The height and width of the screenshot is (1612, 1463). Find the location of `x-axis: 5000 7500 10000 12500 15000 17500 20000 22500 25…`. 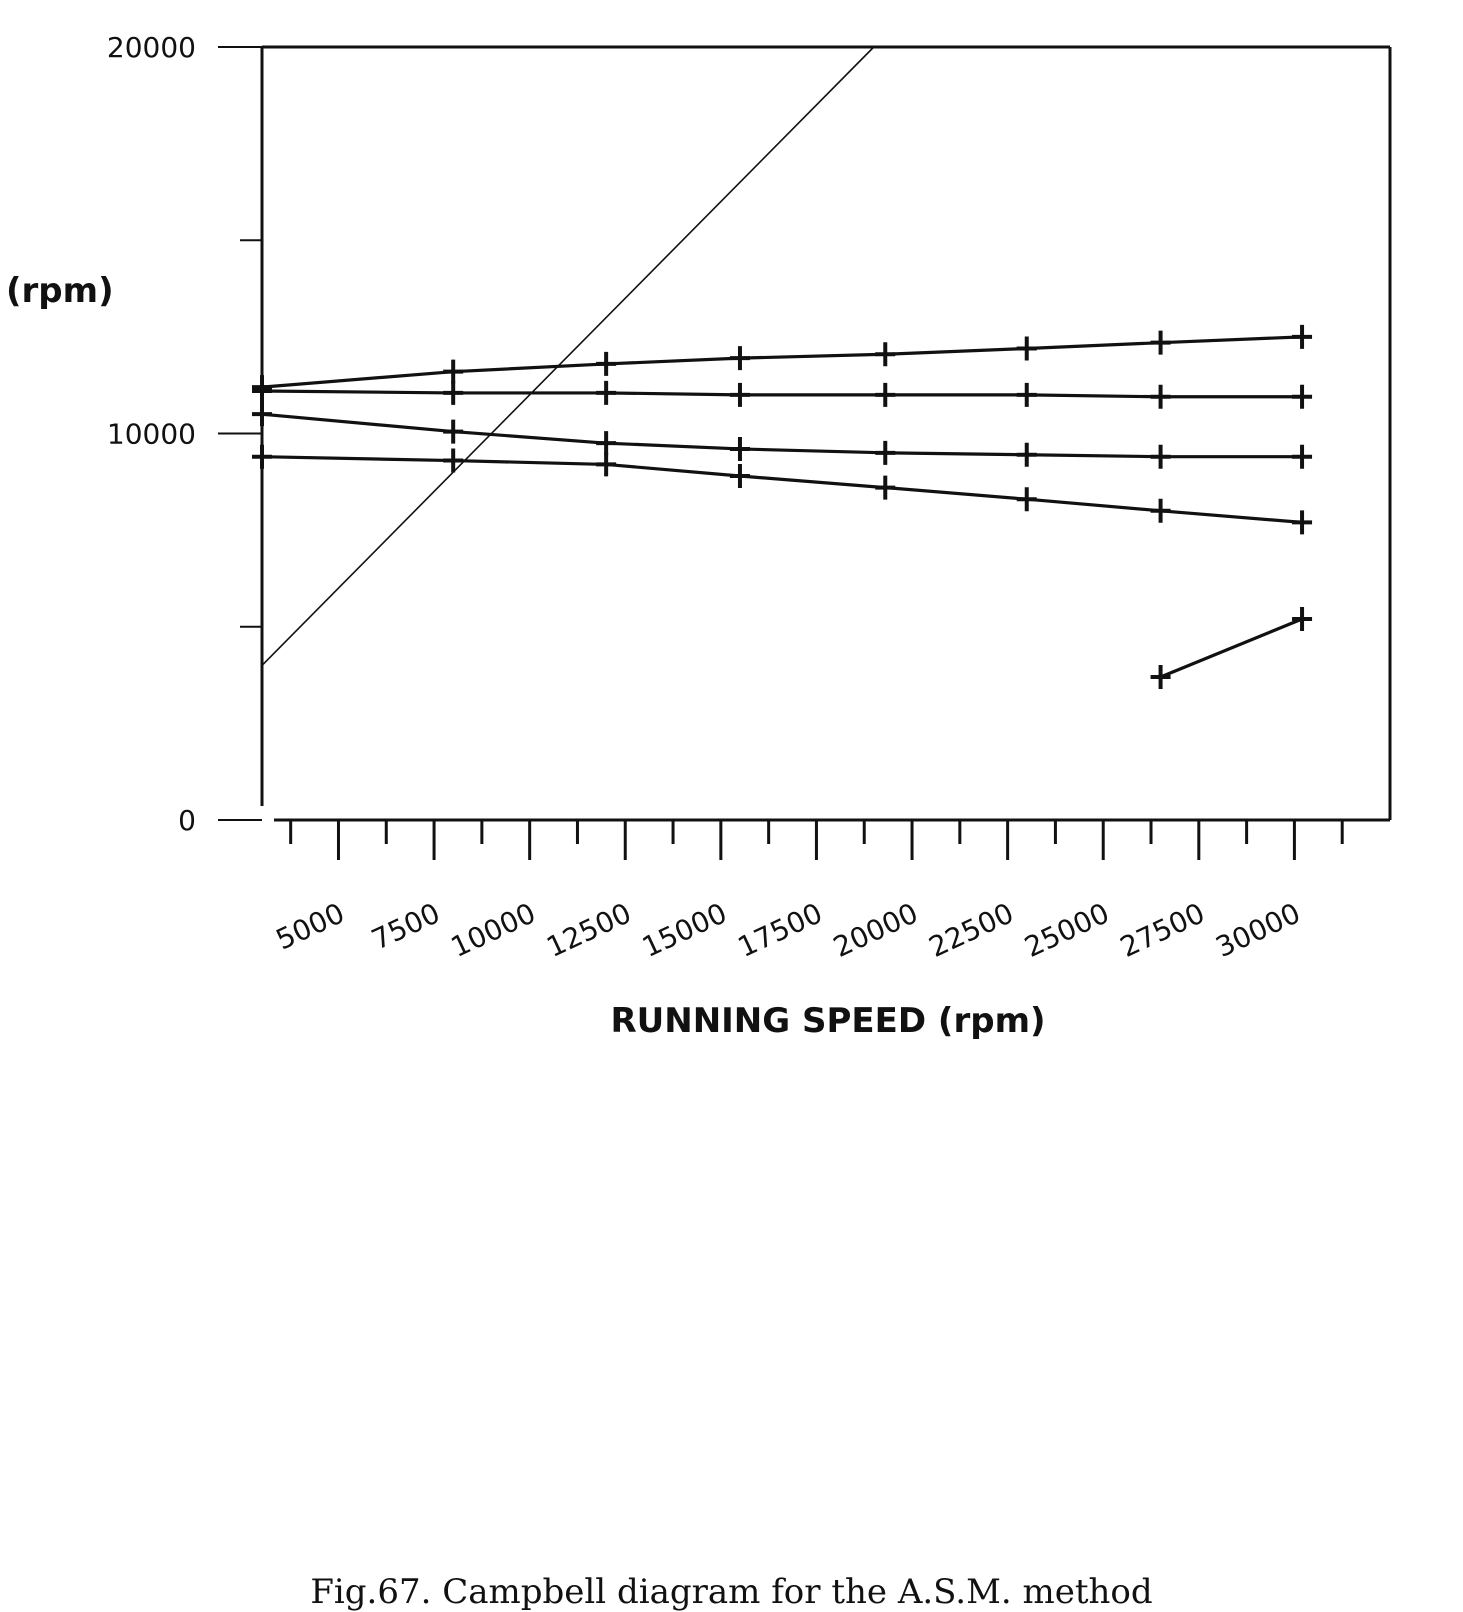

x-axis: 5000 7500 10000 12500 15000 17500 20000 22500 25… is located at coordinates (807, 892).